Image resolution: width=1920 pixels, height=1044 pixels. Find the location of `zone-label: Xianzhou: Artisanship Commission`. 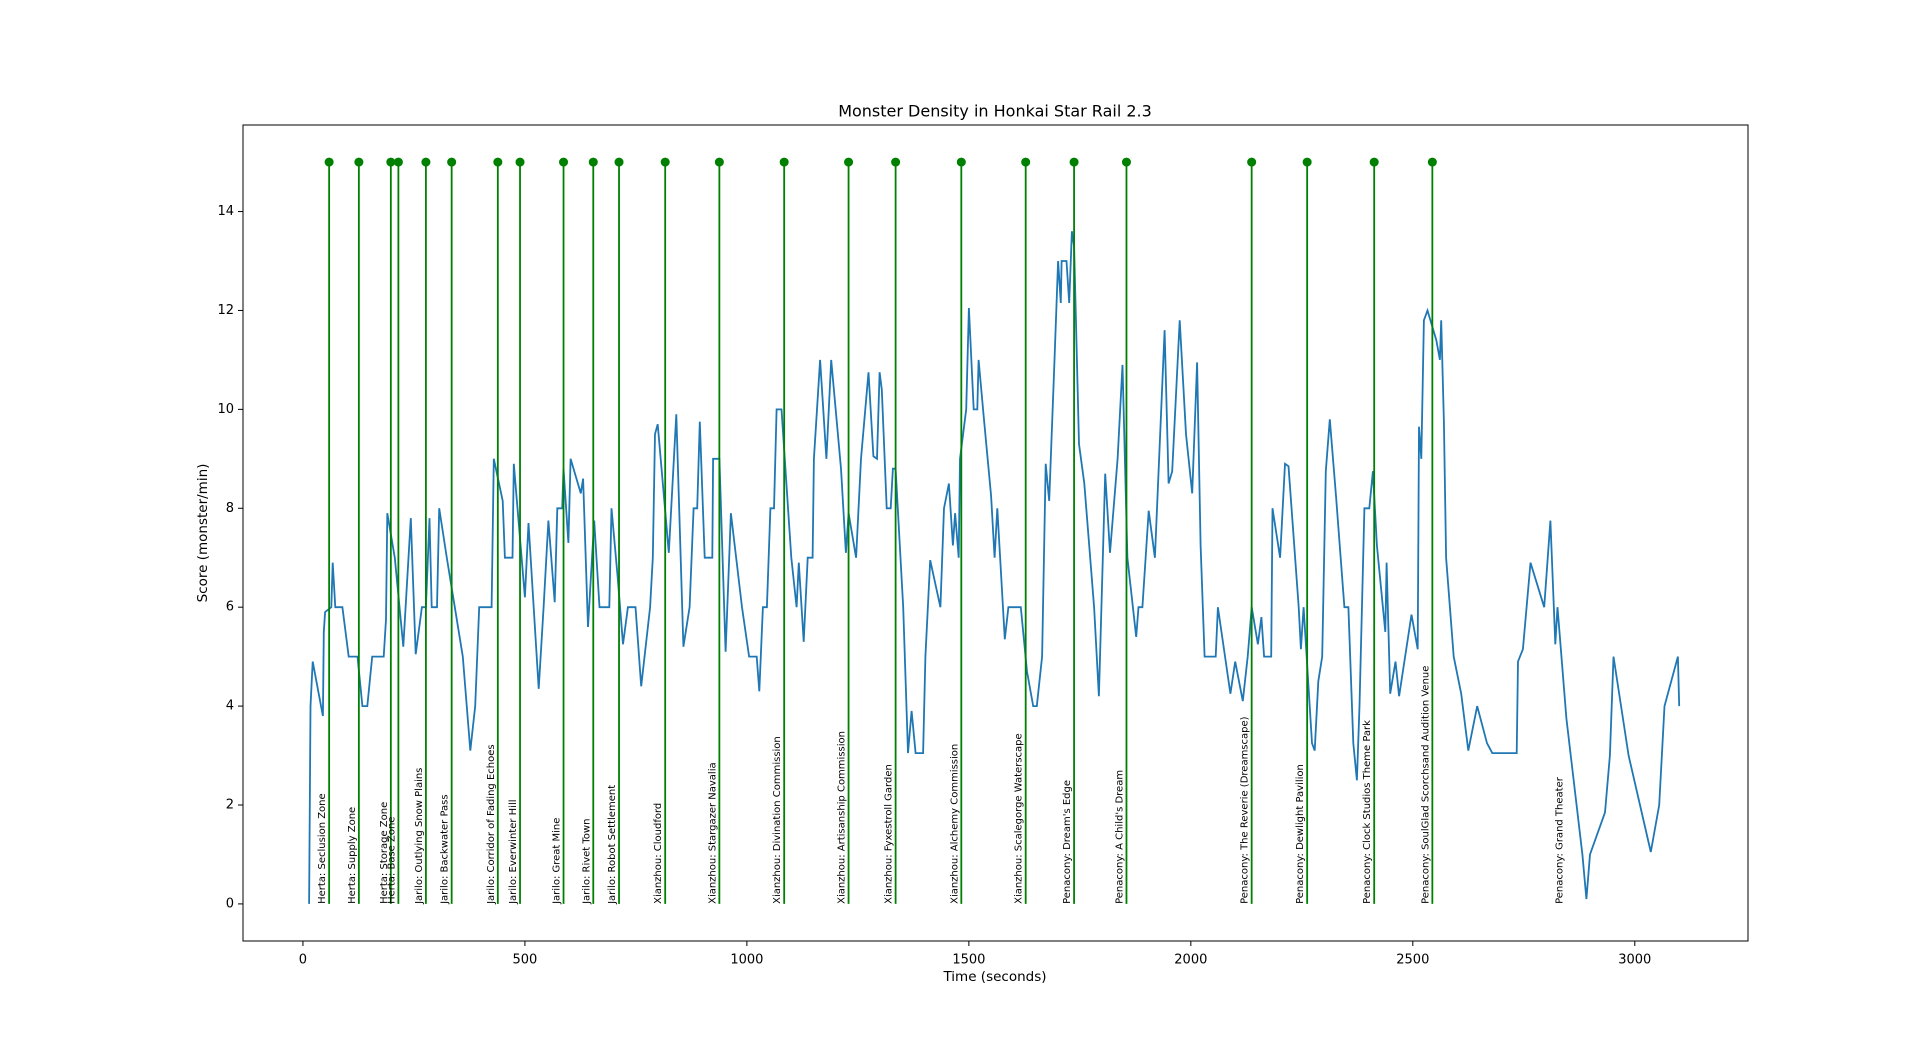

zone-label: Xianzhou: Artisanship Commission is located at coordinates (842, 817).